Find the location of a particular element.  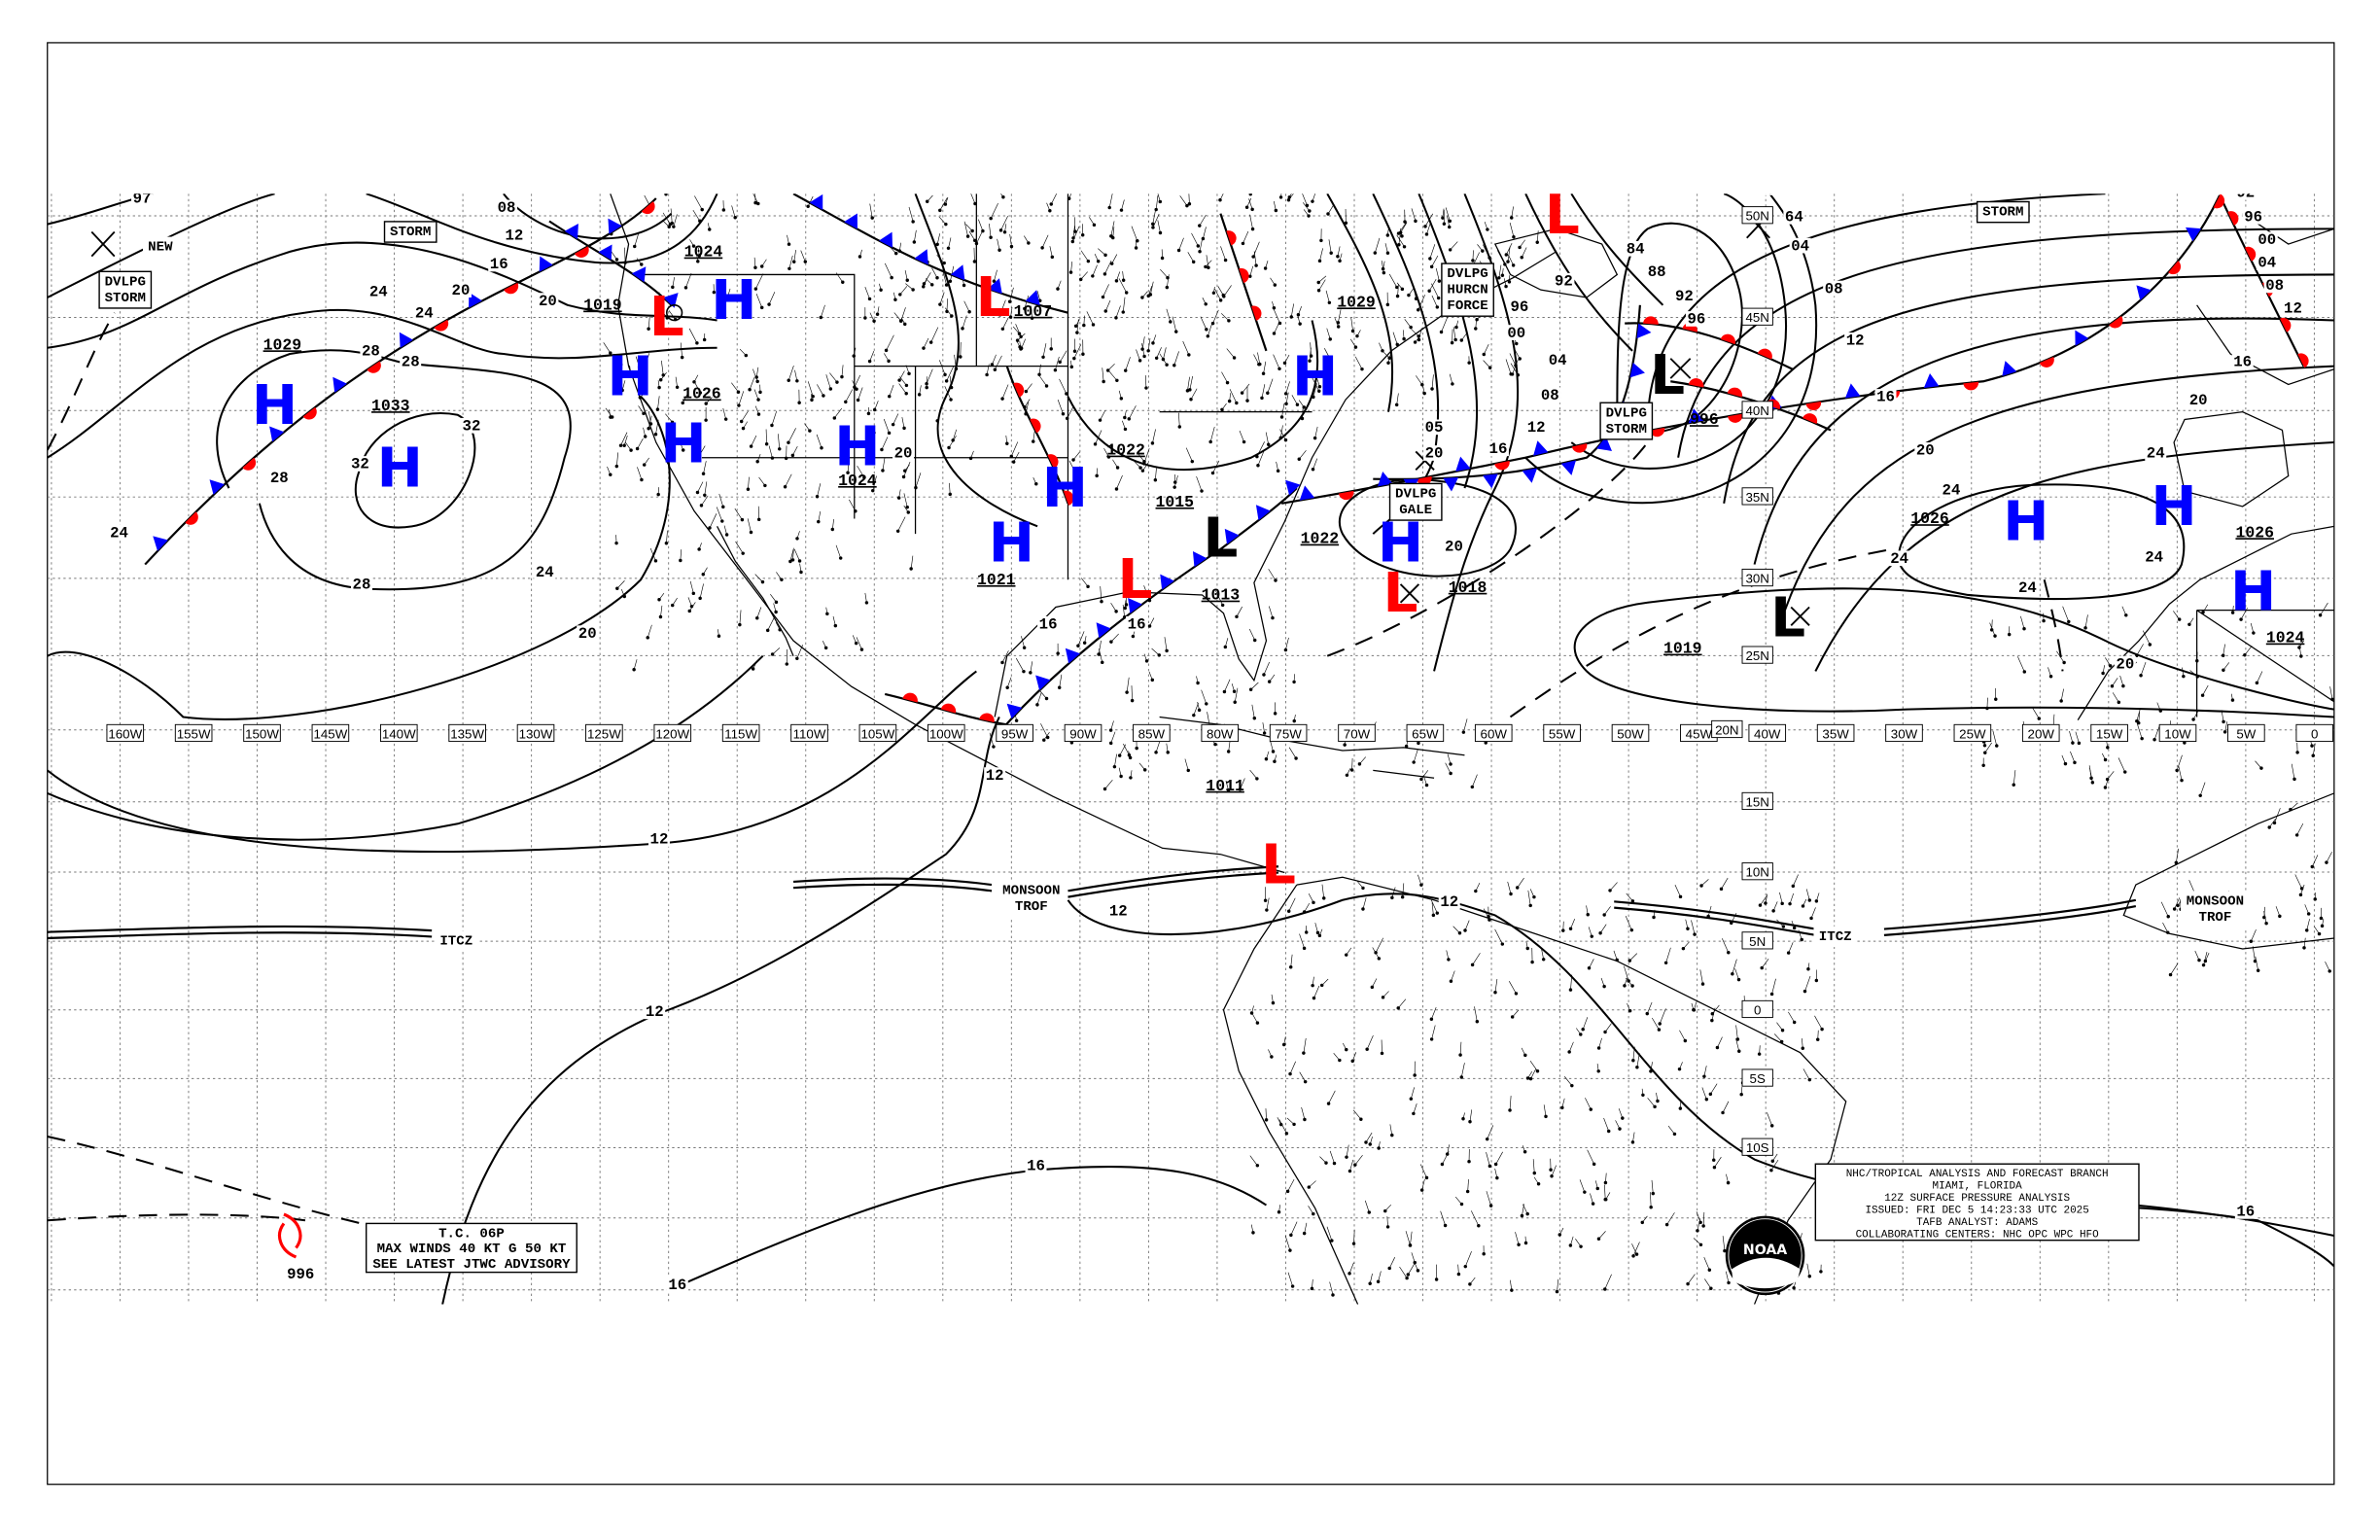

longitude-label: 100W is located at coordinates (946, 733).